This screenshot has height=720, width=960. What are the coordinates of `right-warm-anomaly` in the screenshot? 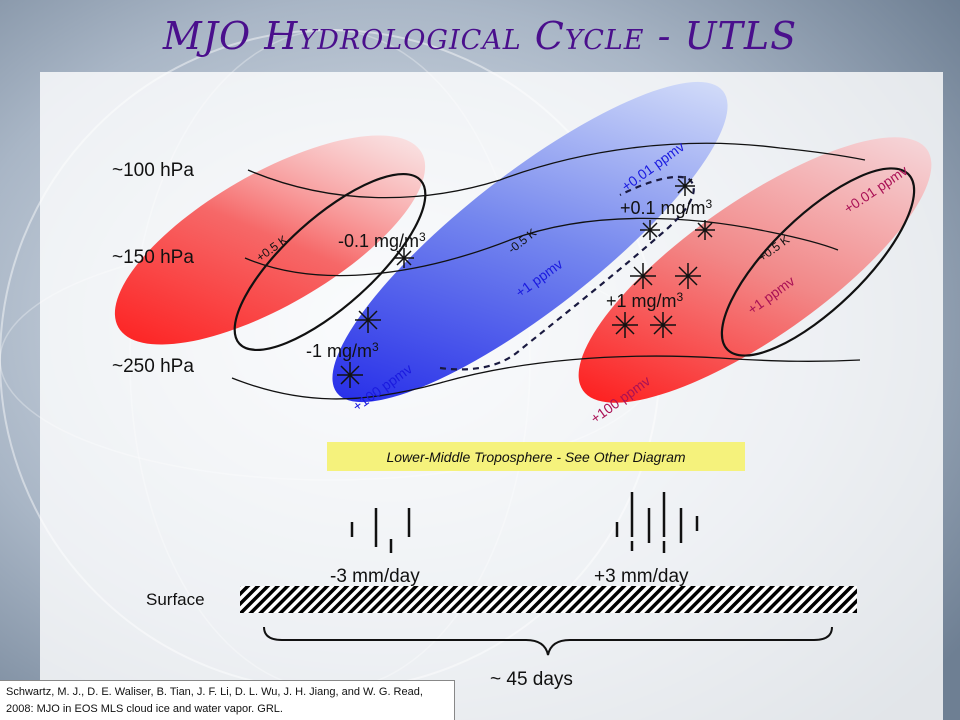 It's located at (755, 270).